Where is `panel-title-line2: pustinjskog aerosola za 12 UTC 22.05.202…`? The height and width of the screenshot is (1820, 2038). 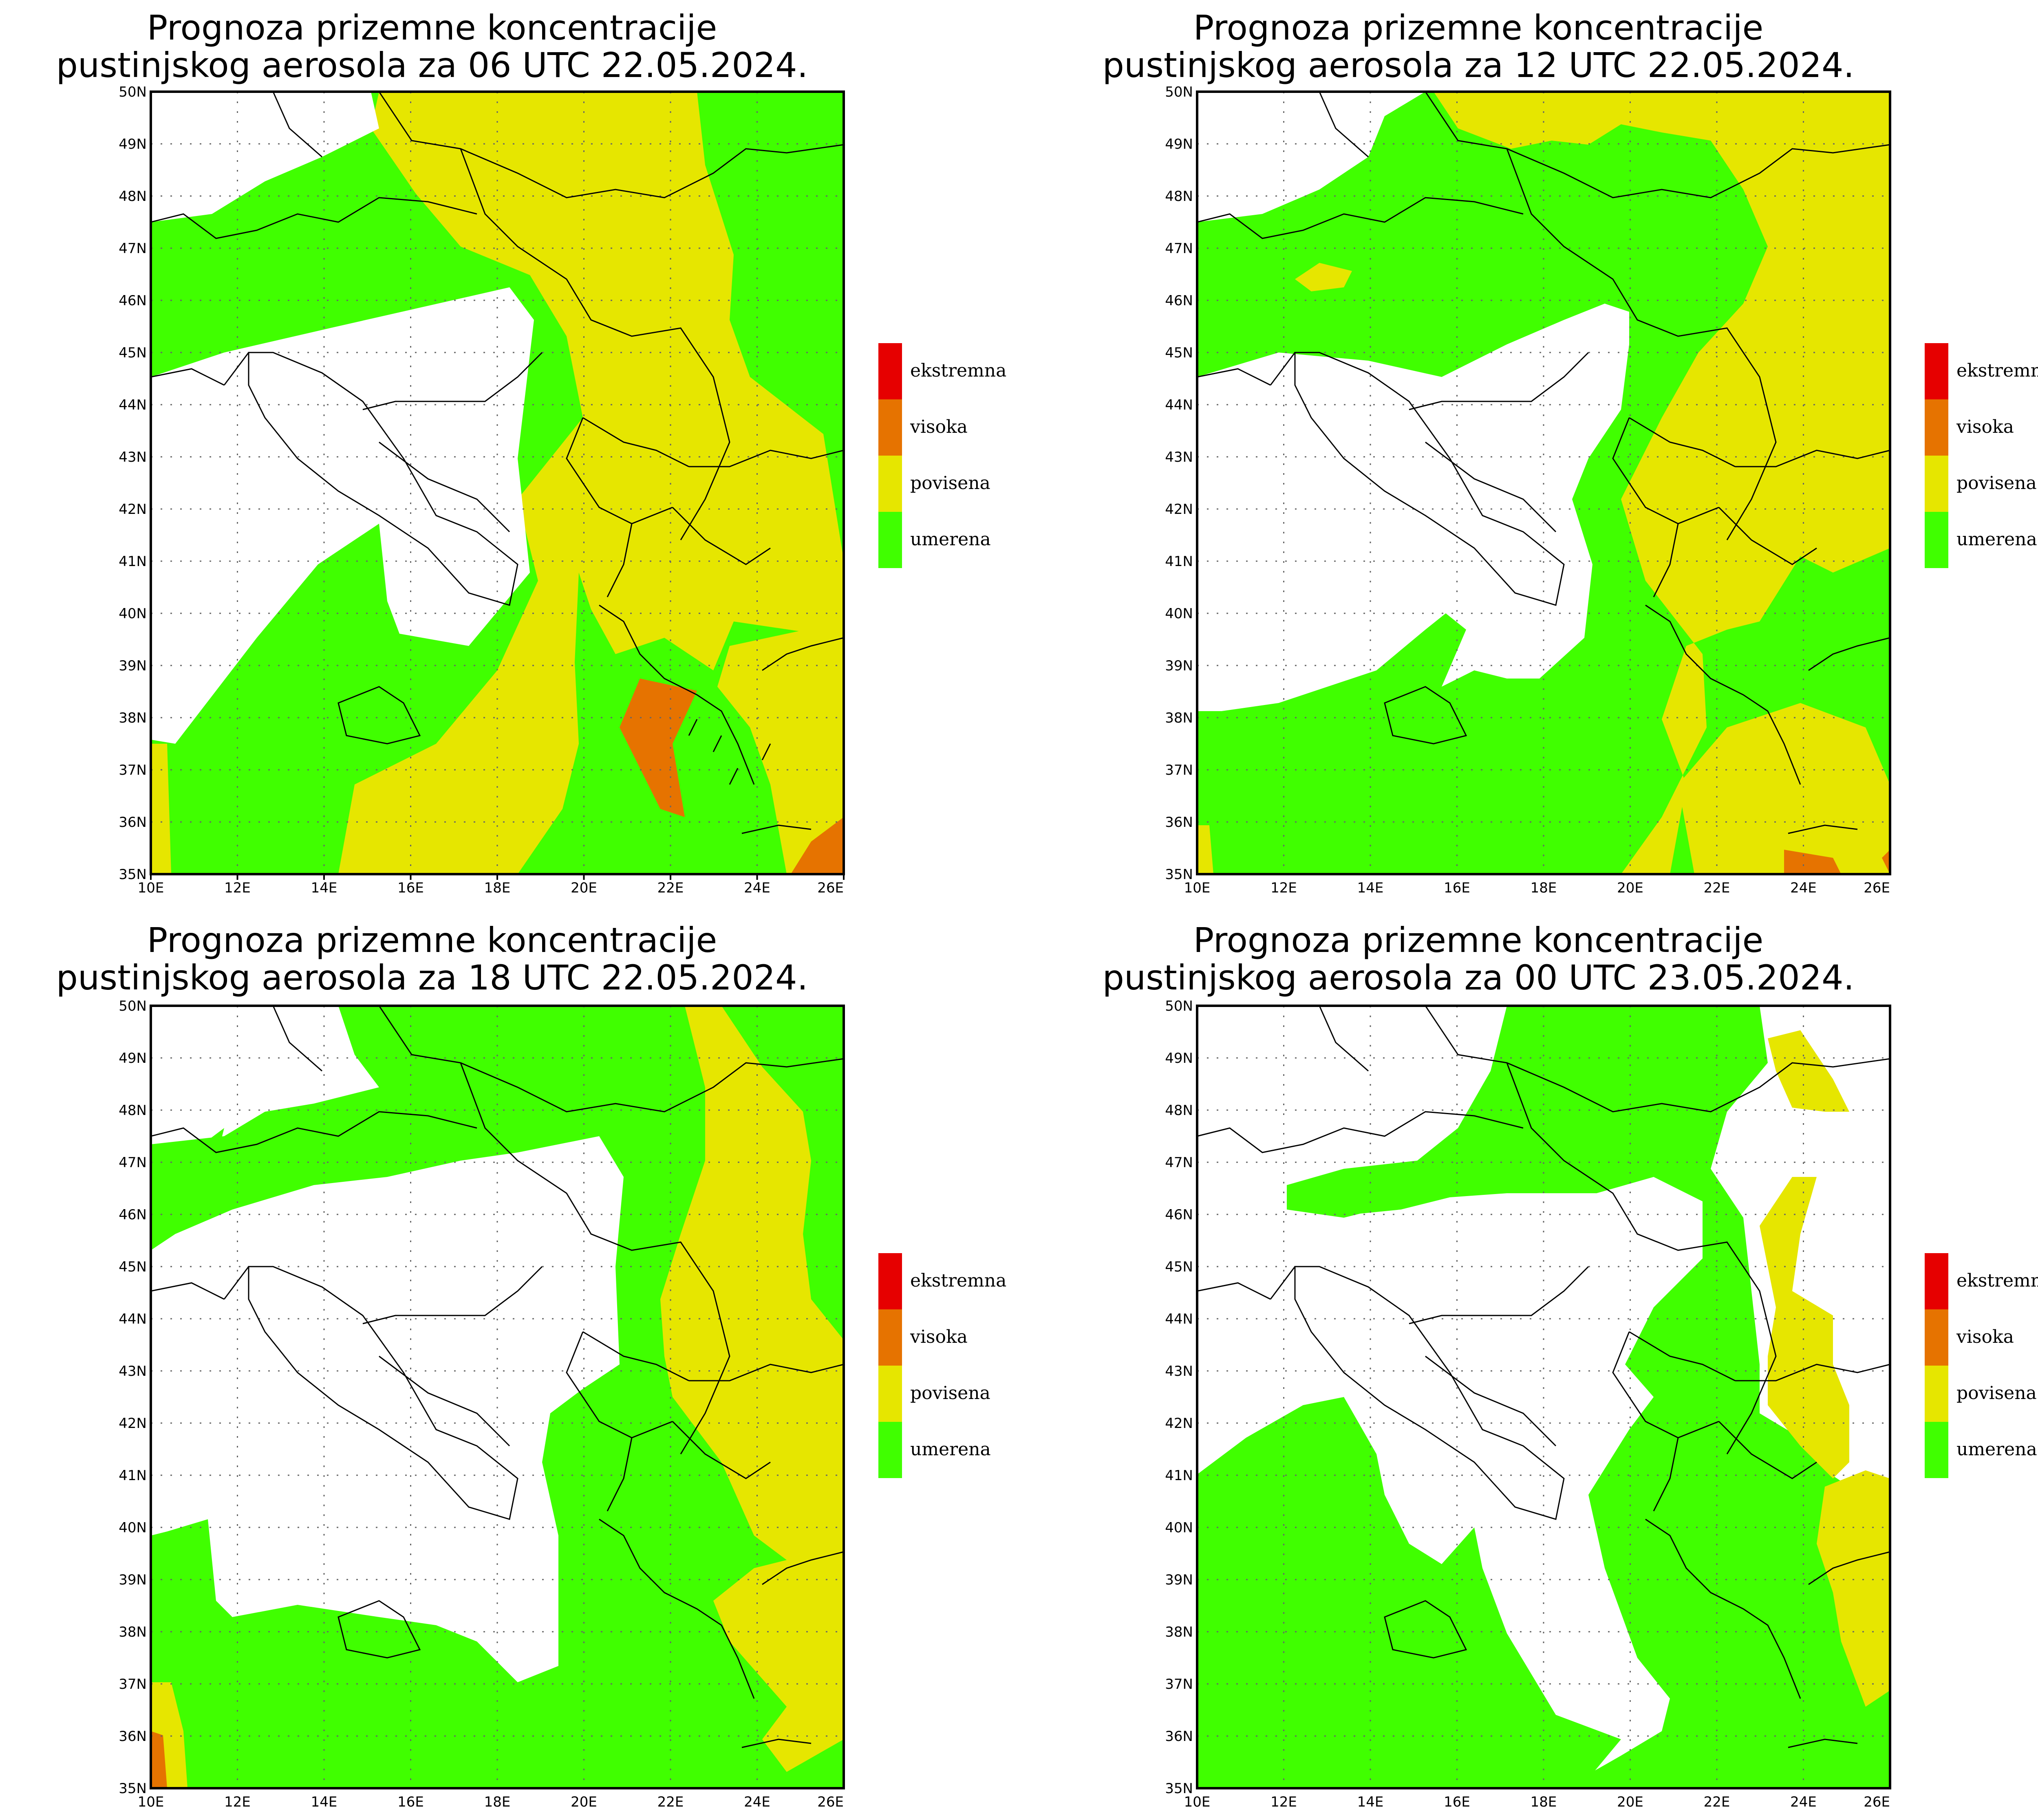
panel-title-line2: pustinjskog aerosola za 12 UTC 22.05.202… is located at coordinates (1479, 65).